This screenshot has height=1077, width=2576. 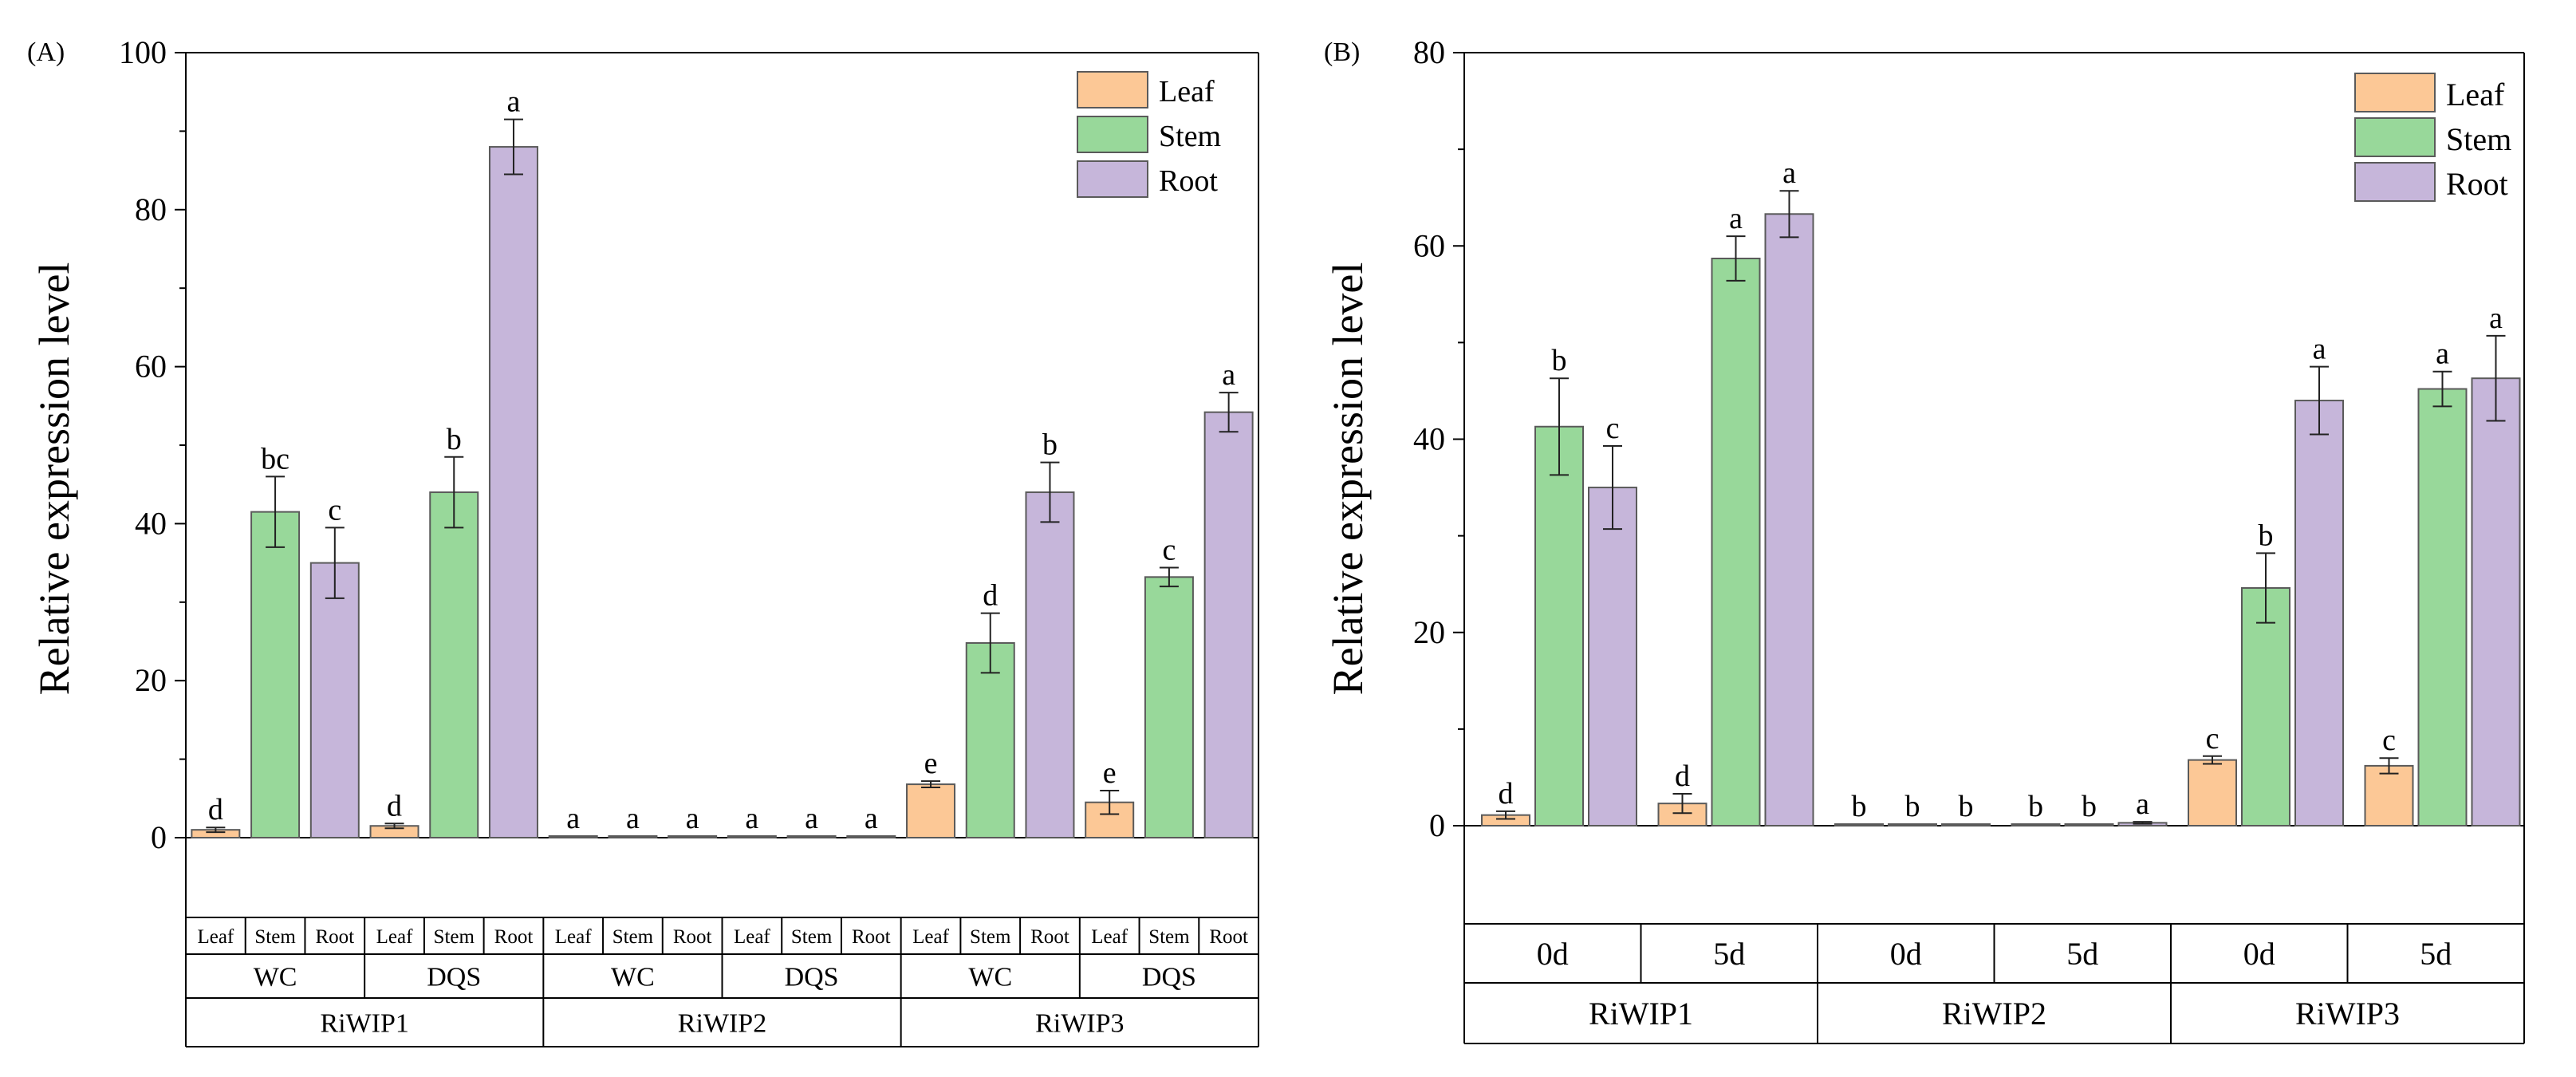 What do you see at coordinates (2319, 613) in the screenshot?
I see `bar-riwip3-0d-root` at bounding box center [2319, 613].